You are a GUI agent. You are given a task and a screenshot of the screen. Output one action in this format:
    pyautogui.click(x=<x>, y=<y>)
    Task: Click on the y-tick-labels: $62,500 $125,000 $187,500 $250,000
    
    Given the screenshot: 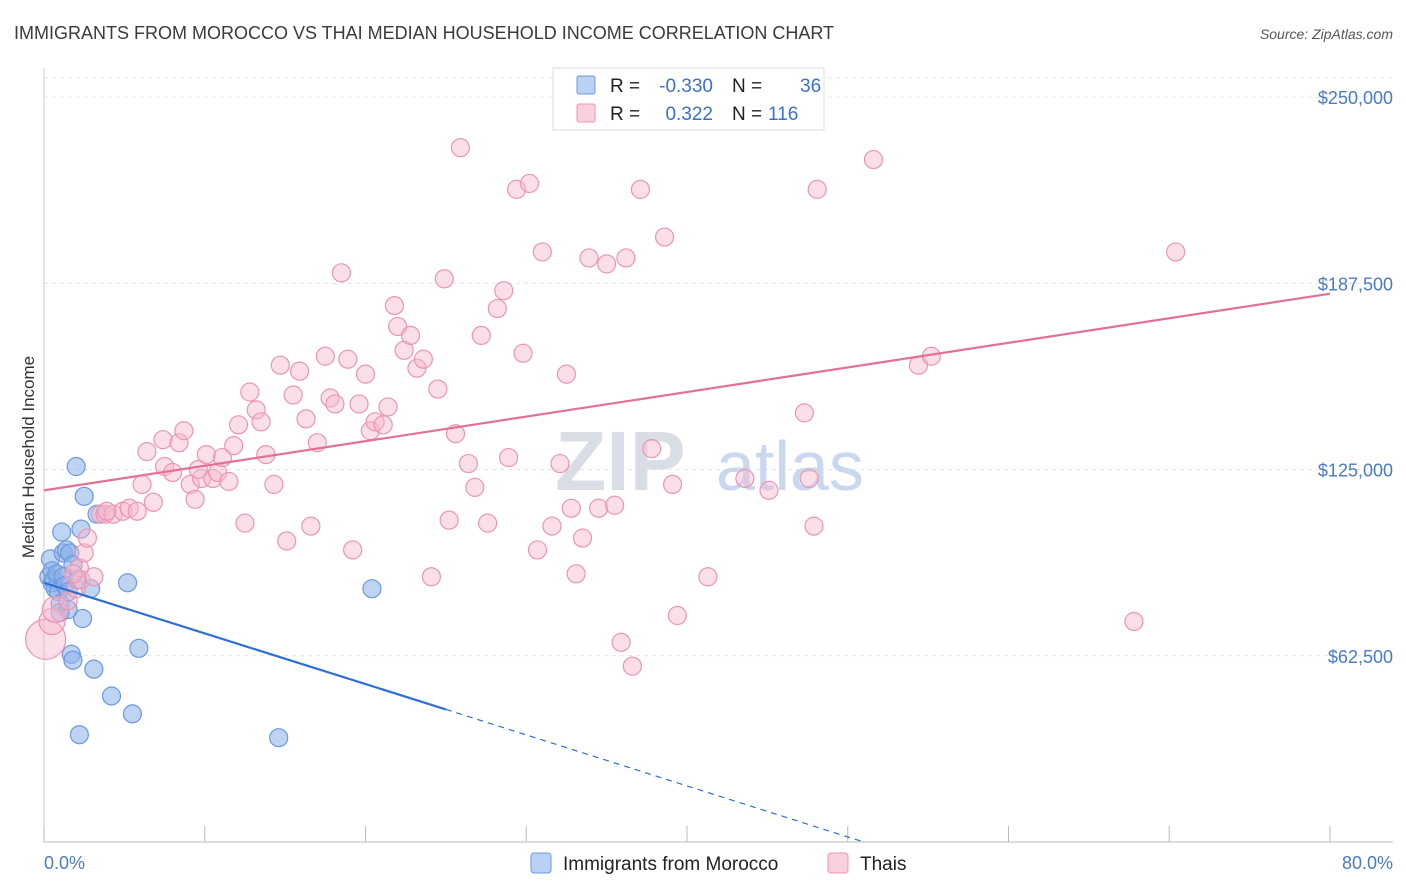 What is the action you would take?
    pyautogui.click(x=1355, y=377)
    